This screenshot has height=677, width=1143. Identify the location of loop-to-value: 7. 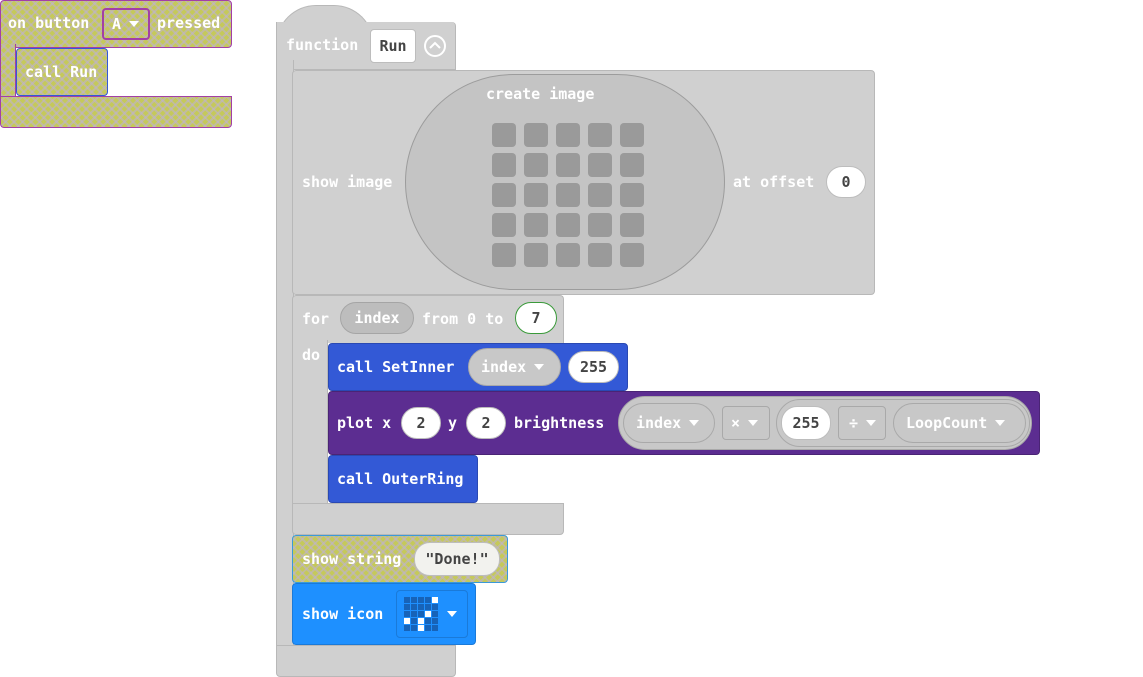
(536, 318).